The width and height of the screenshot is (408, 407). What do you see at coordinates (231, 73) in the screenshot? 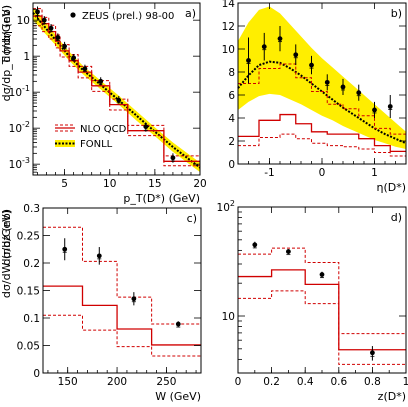
I see `y-tick-label: 8` at bounding box center [231, 73].